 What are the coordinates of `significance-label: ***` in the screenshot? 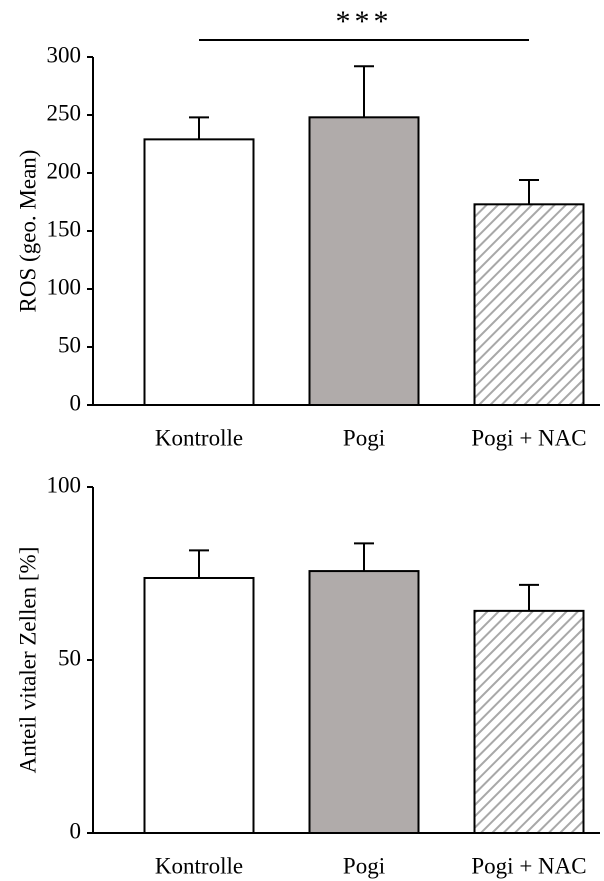 It's located at (364, 21).